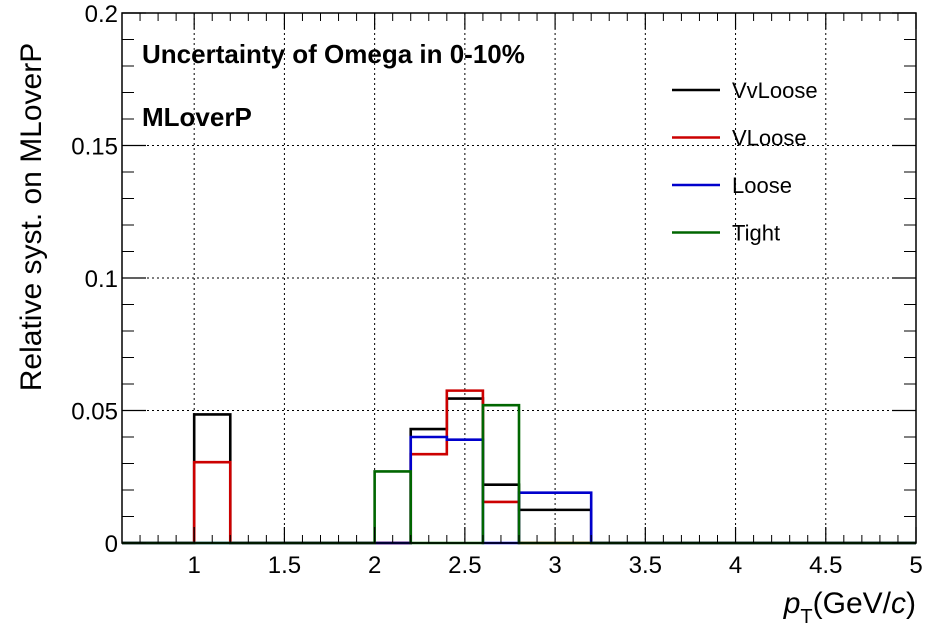 The width and height of the screenshot is (945, 638). I want to click on x-axis-title: pT(GeV/c), so click(849, 607).